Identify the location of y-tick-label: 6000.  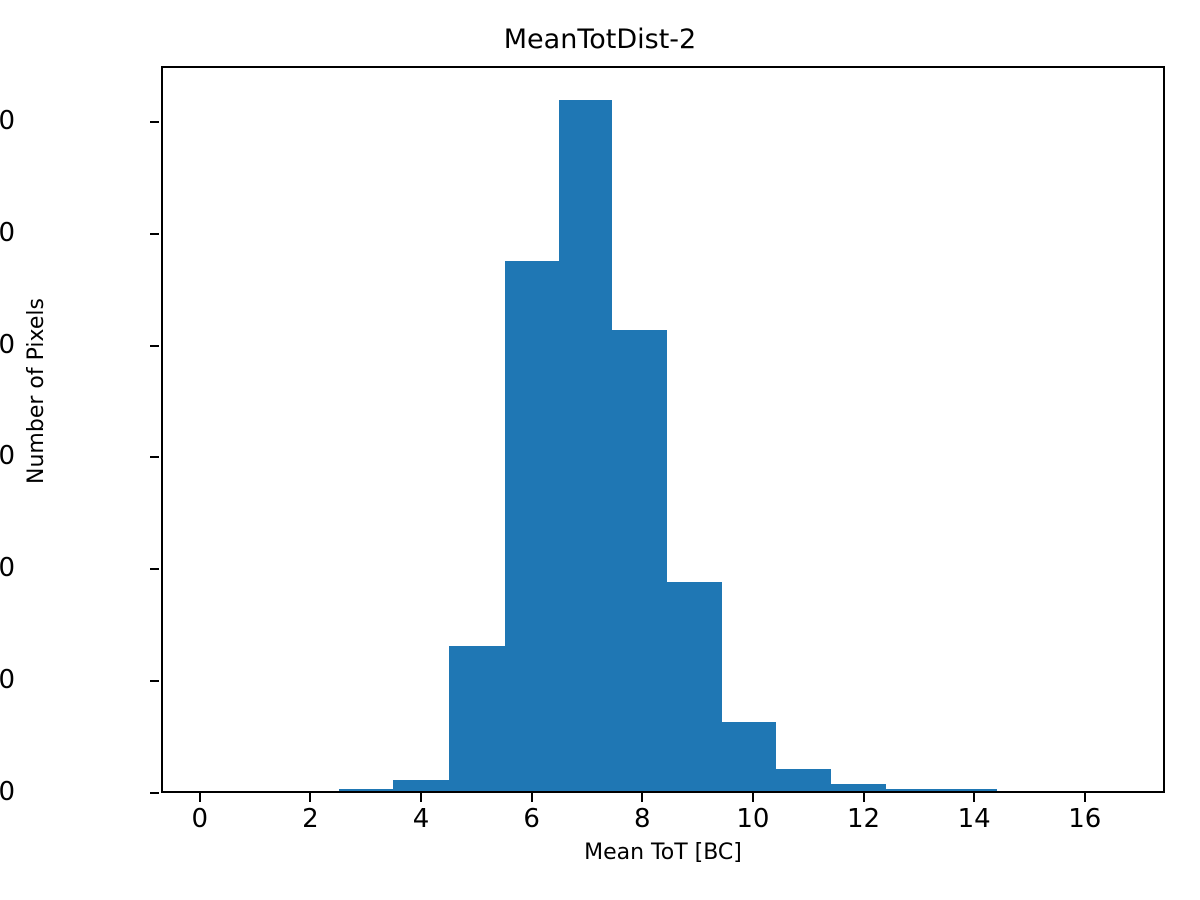
(7, 120).